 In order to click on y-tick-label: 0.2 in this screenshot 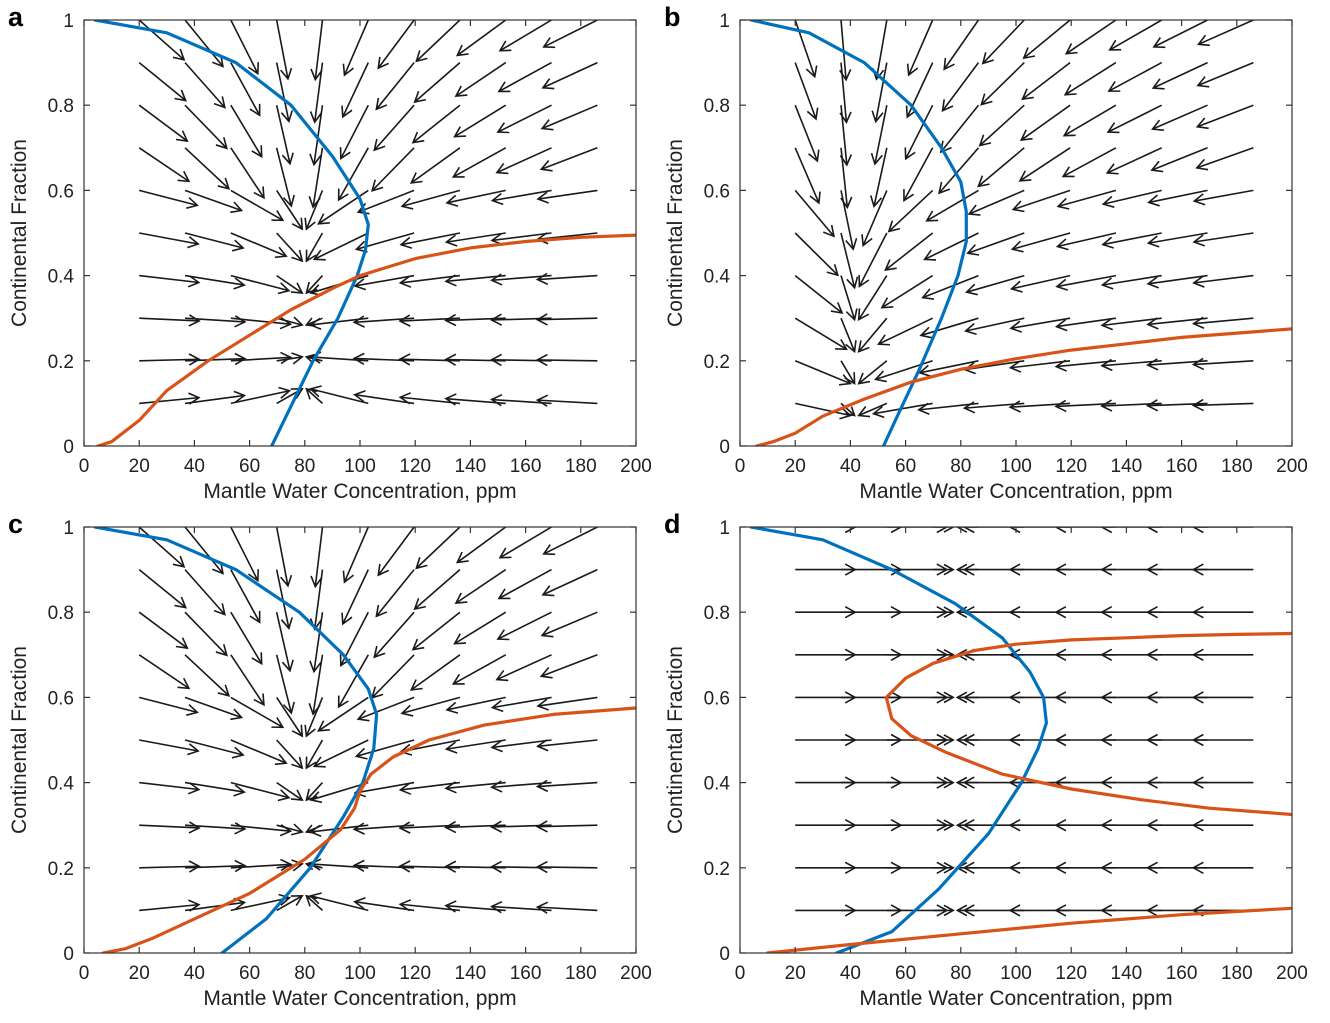, I will do `click(61, 869)`.